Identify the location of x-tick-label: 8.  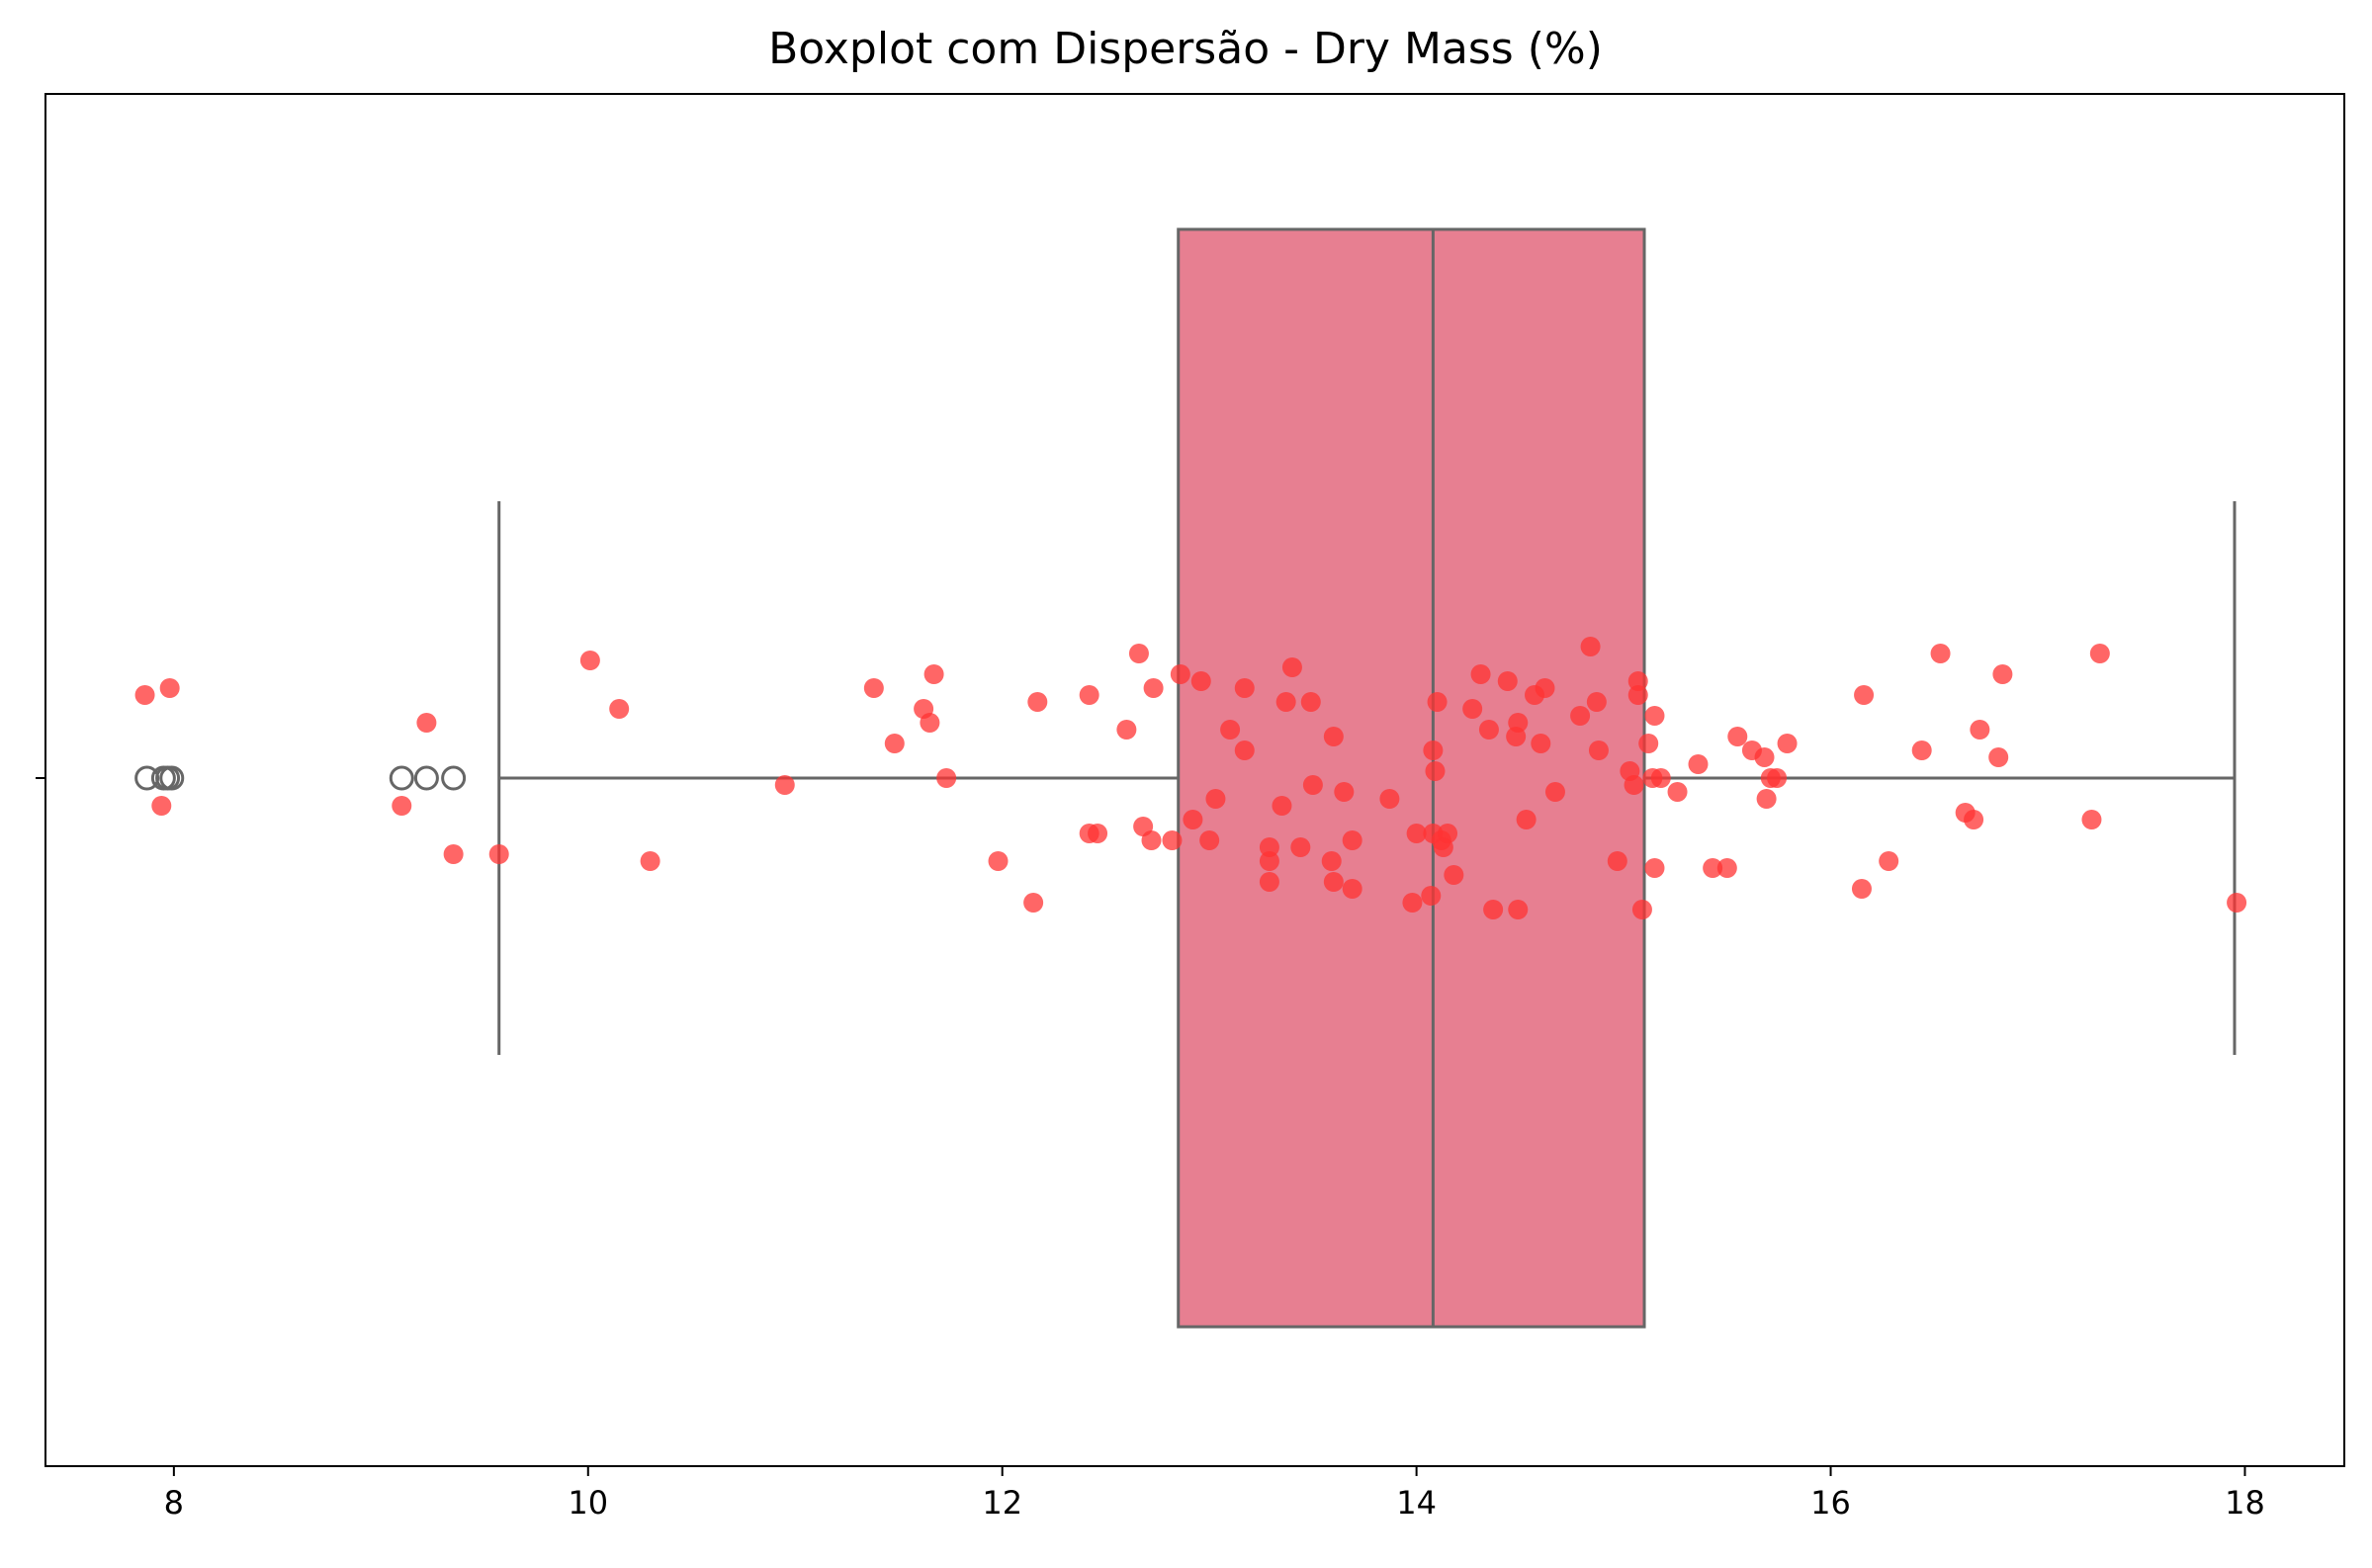
(174, 1503).